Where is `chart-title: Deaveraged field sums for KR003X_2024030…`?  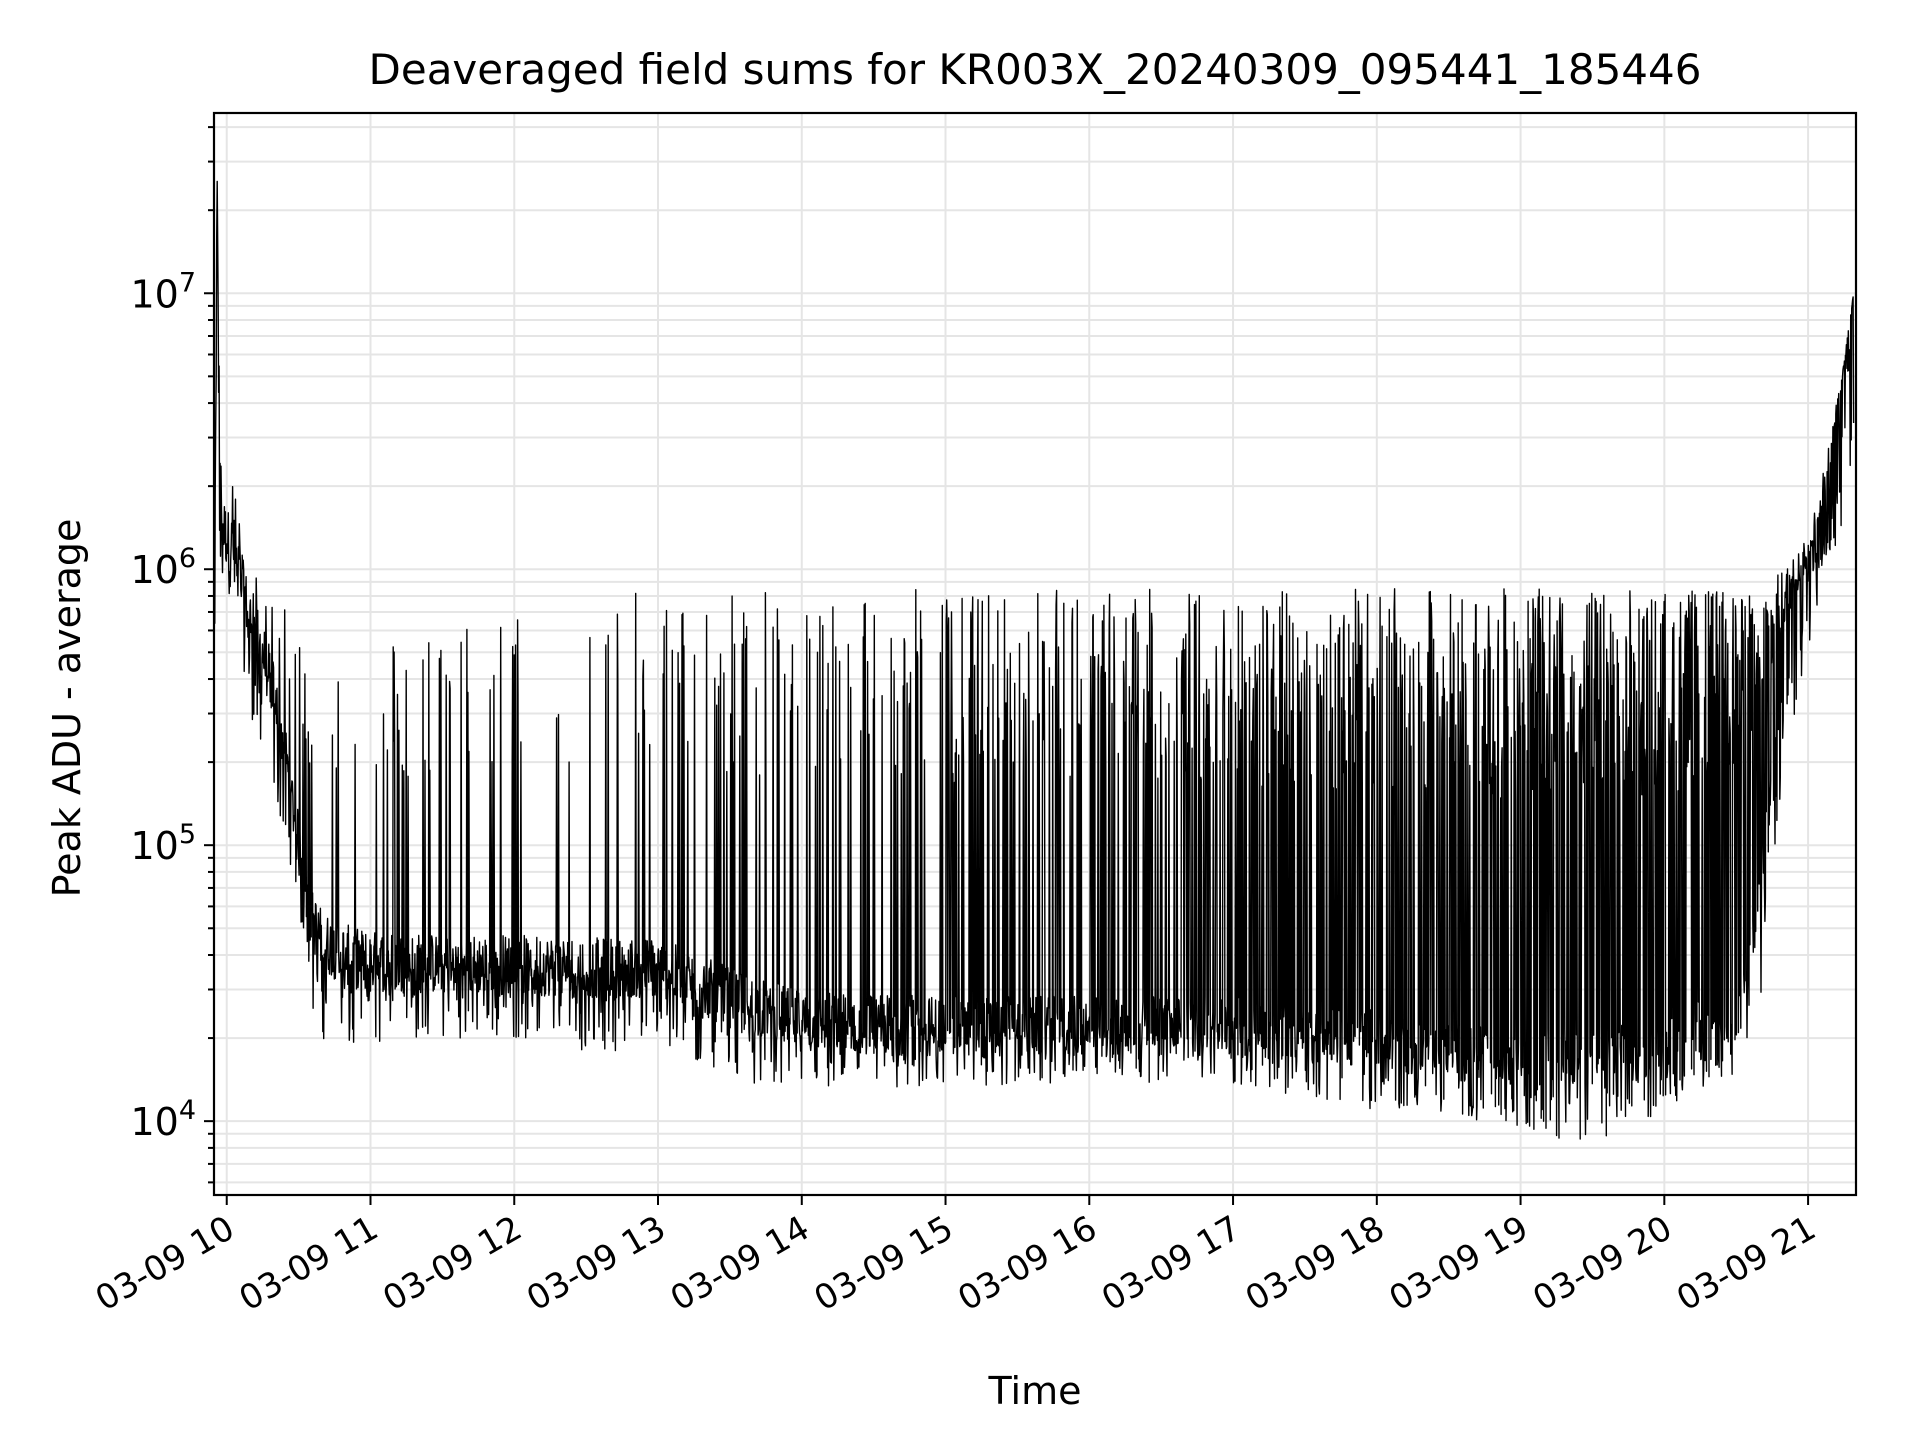
chart-title: Deaveraged field sums for KR003X_2024030… is located at coordinates (1035, 69).